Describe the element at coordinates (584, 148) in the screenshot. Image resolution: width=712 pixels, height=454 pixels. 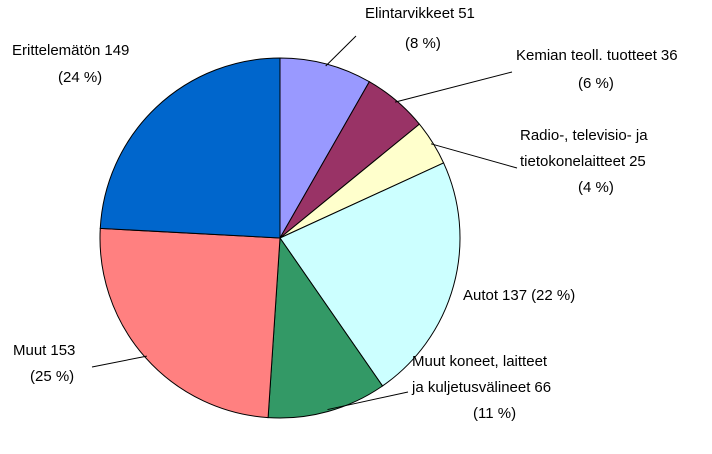
I see `slice-label: Radio-, televisio- ja tietokonelaitteet` at that location.